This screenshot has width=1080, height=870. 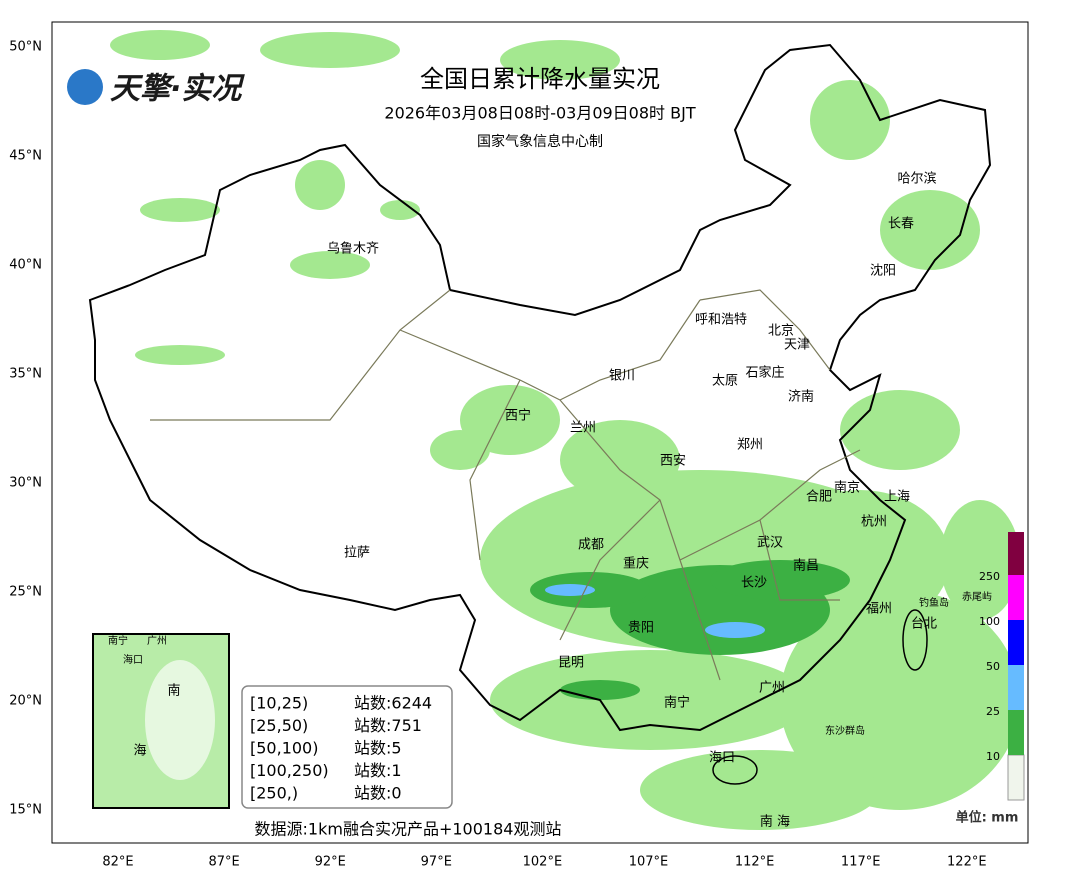 I want to click on city-label: 南昌, so click(x=806, y=566).